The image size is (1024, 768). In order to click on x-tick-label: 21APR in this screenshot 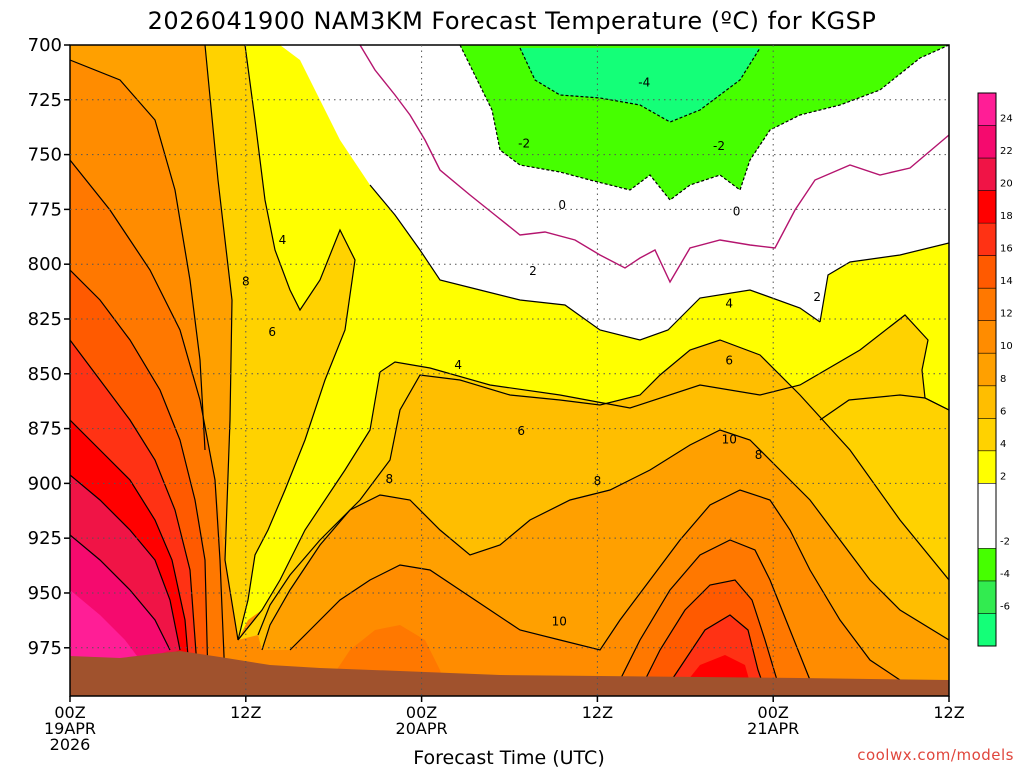, I will do `click(773, 728)`.